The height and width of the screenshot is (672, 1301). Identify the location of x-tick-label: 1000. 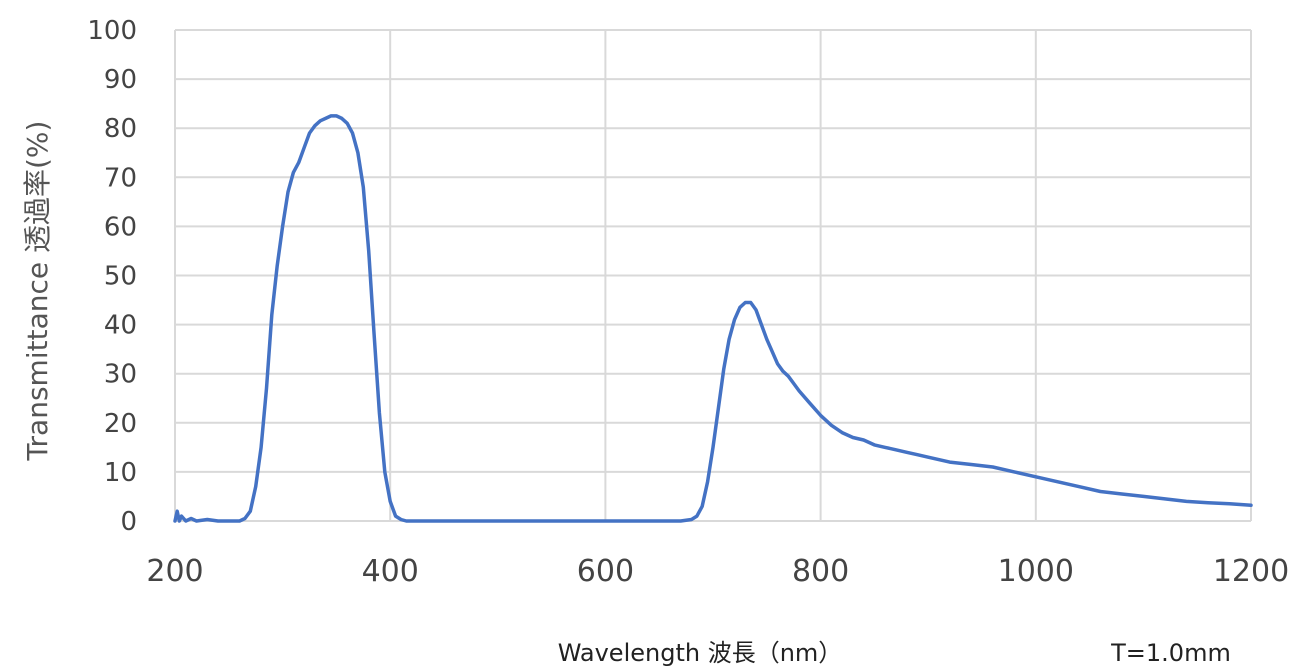
(1036, 571).